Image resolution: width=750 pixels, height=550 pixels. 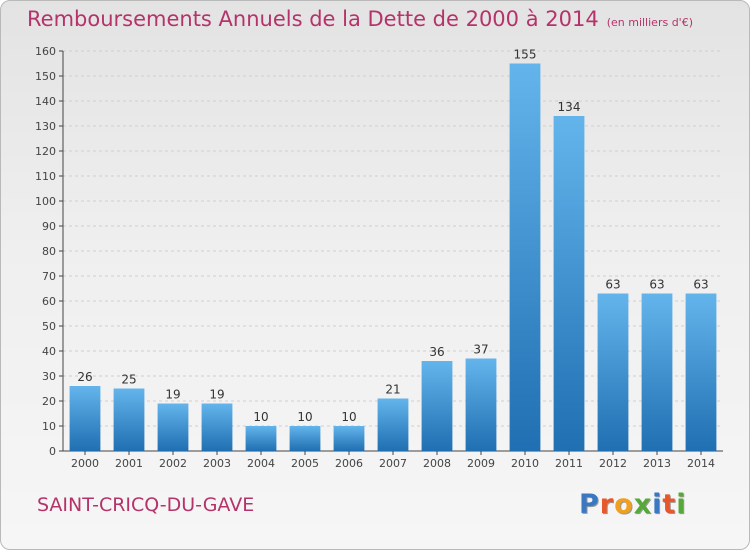 What do you see at coordinates (45, 201) in the screenshot?
I see `y-tick-label: 100` at bounding box center [45, 201].